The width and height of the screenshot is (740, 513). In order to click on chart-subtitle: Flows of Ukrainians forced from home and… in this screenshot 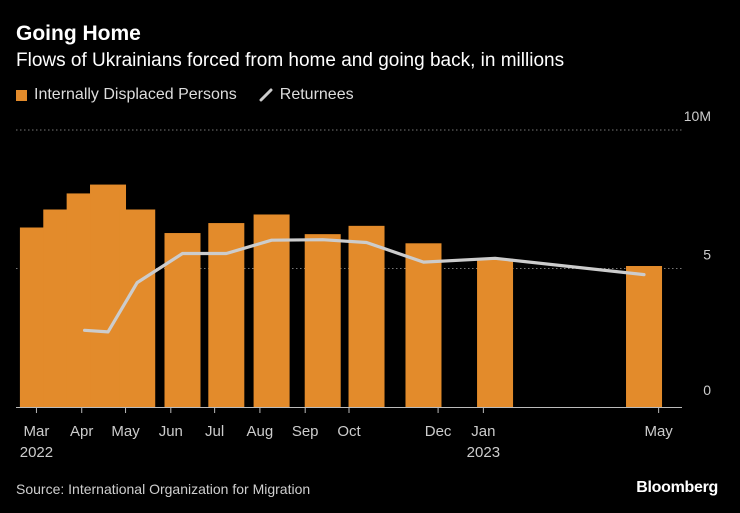, I will do `click(290, 60)`.